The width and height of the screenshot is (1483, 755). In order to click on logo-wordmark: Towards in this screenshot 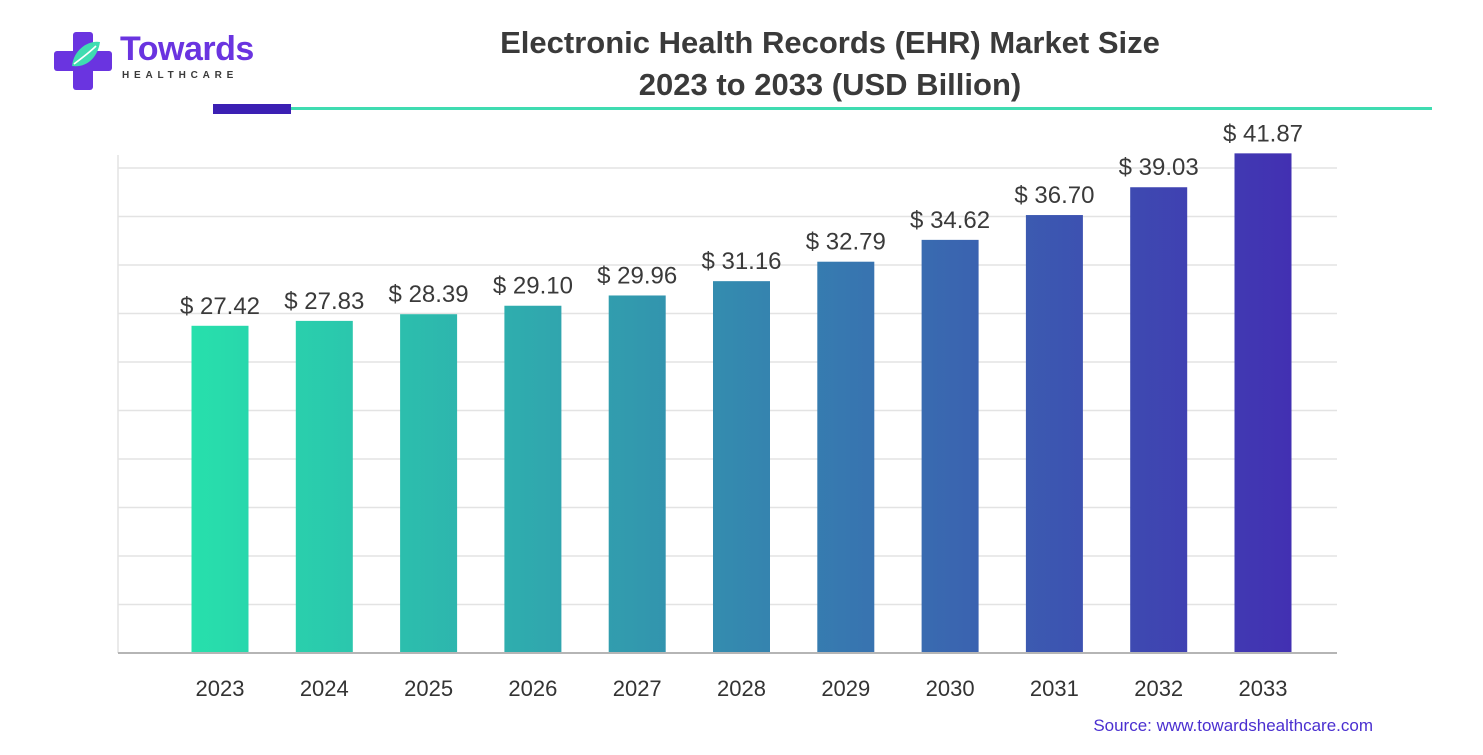, I will do `click(187, 49)`.